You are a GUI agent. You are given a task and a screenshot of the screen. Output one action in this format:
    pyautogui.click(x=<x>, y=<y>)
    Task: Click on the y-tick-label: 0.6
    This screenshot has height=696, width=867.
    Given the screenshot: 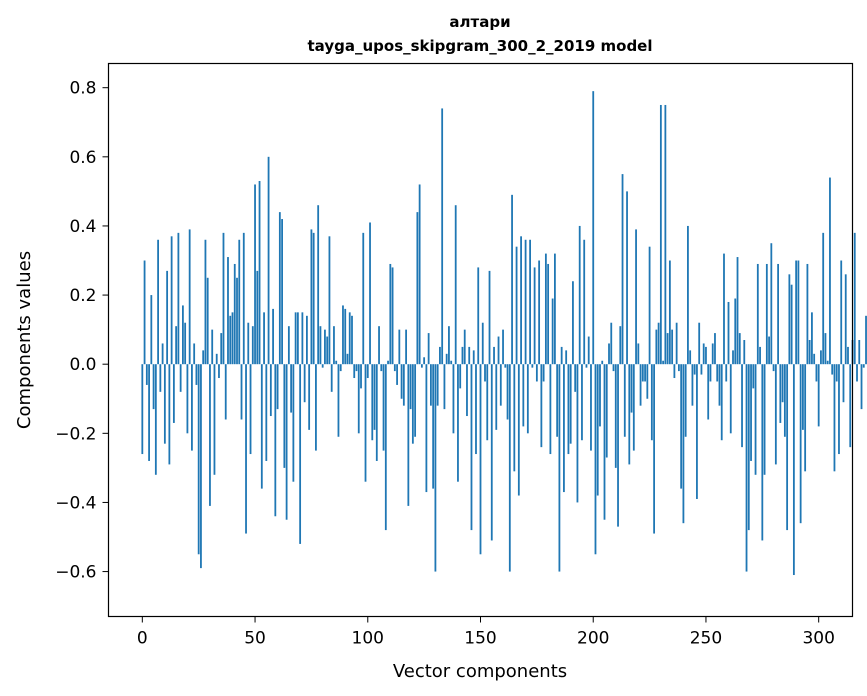 What is the action you would take?
    pyautogui.click(x=82, y=158)
    